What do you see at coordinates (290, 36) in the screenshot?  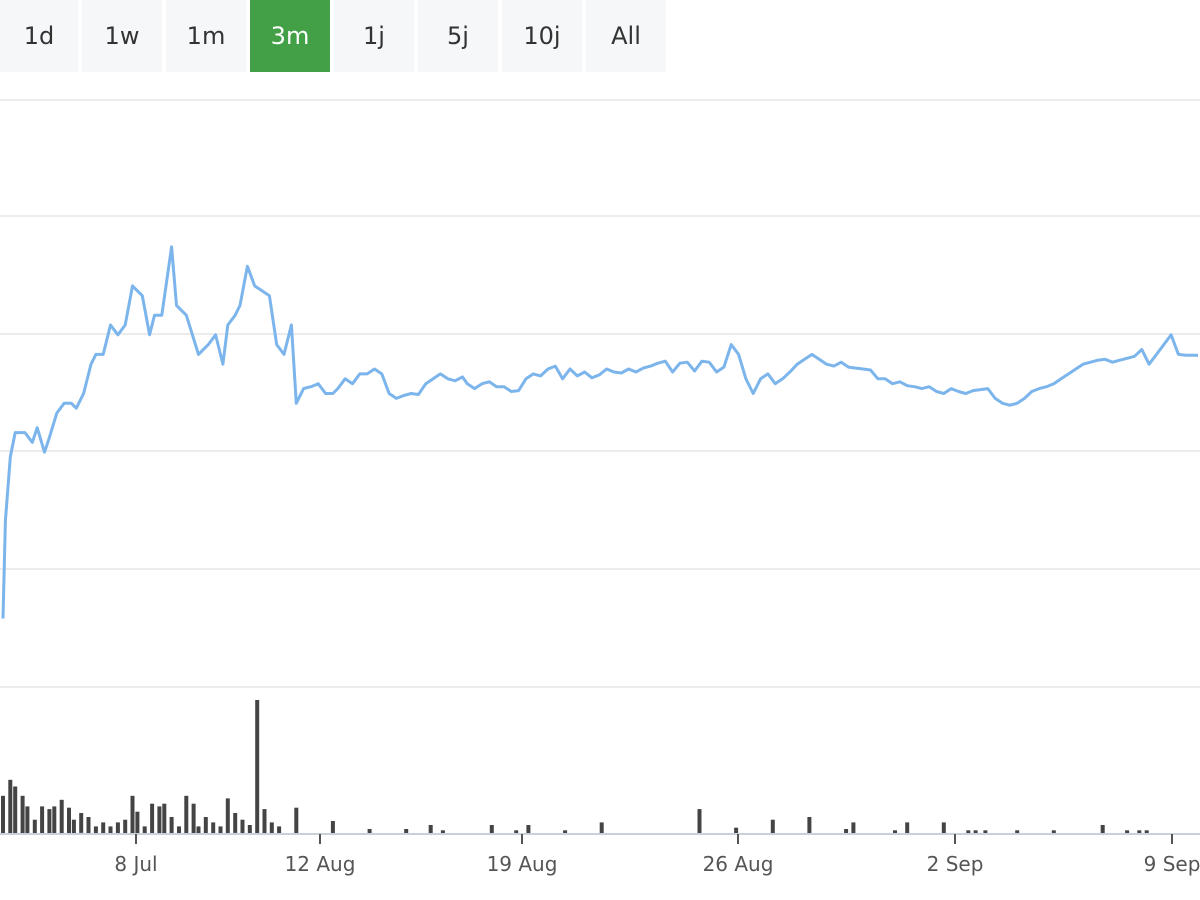 I see `range-button-3m: 3m` at bounding box center [290, 36].